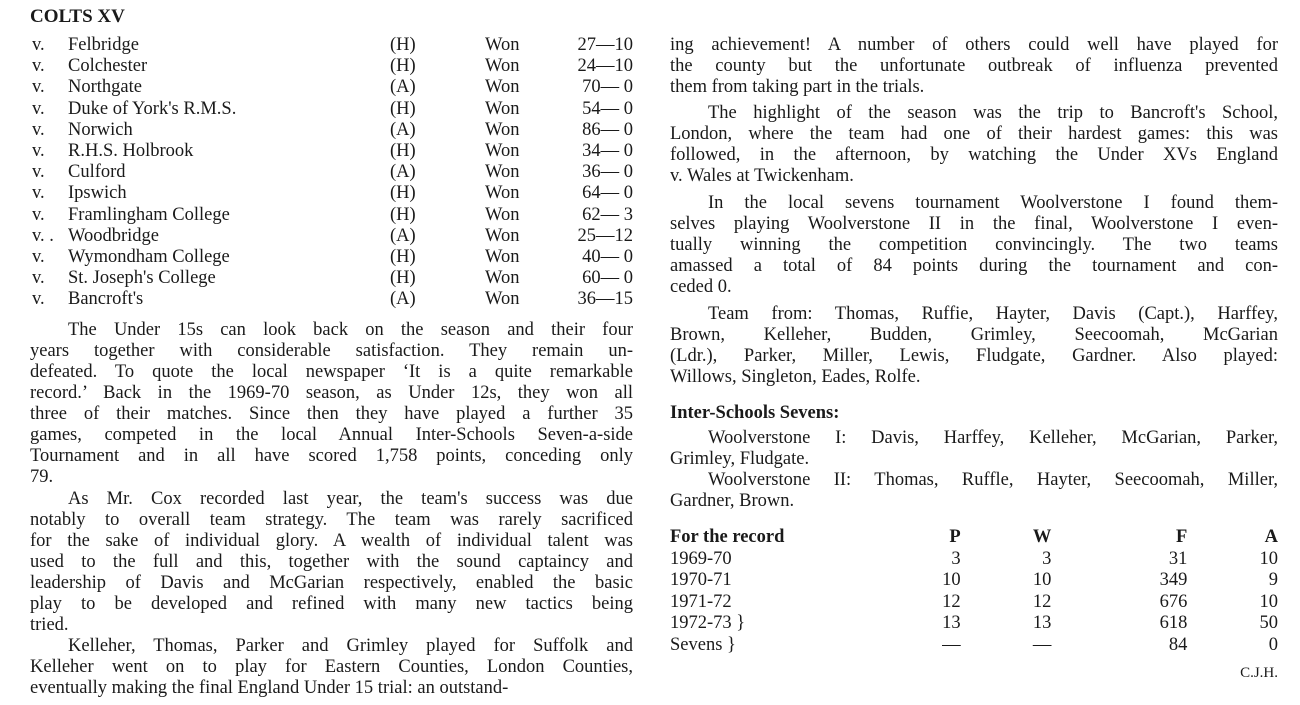  I want to click on opponent: Duke of York's R.M.S., so click(152, 108).